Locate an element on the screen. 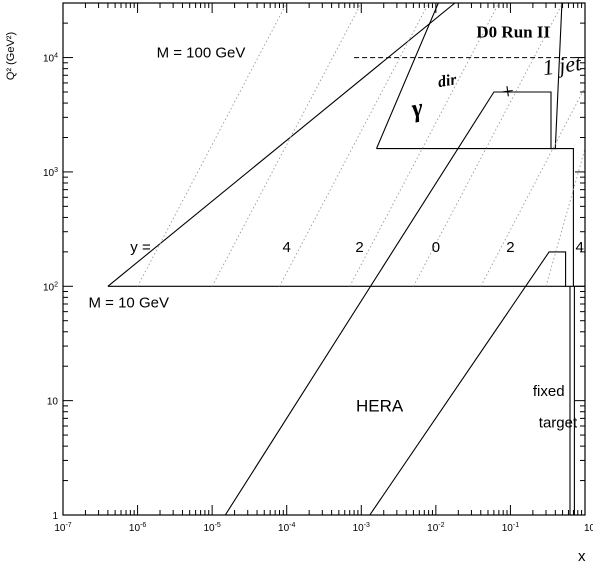 The height and width of the screenshot is (572, 593). annotation-hera: HERA is located at coordinates (380, 406).